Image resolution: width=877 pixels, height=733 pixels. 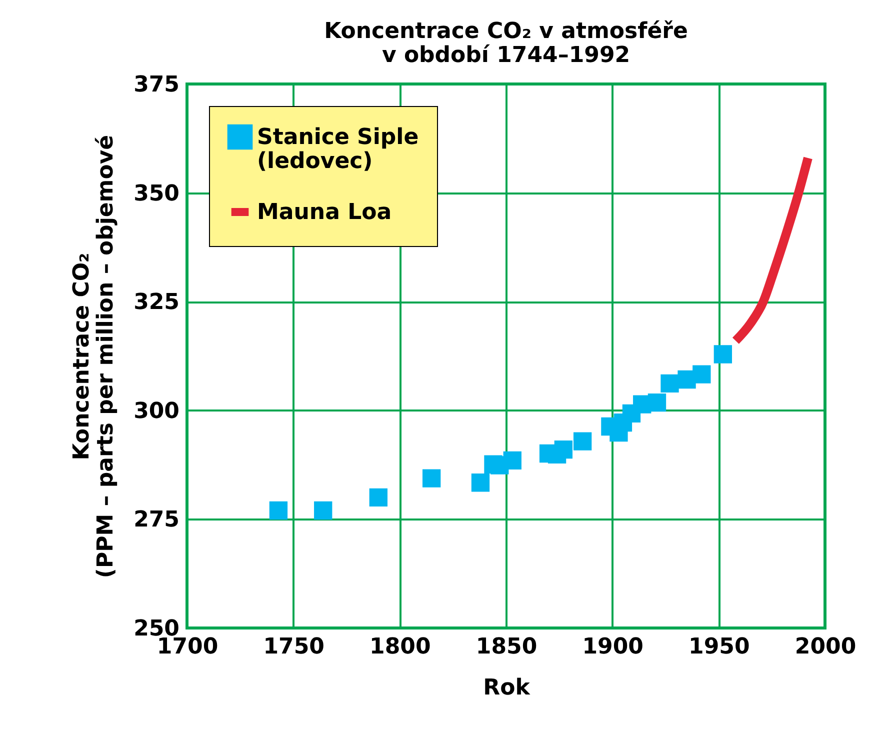 What do you see at coordinates (293, 647) in the screenshot?
I see `x-tick-label: 1750` at bounding box center [293, 647].